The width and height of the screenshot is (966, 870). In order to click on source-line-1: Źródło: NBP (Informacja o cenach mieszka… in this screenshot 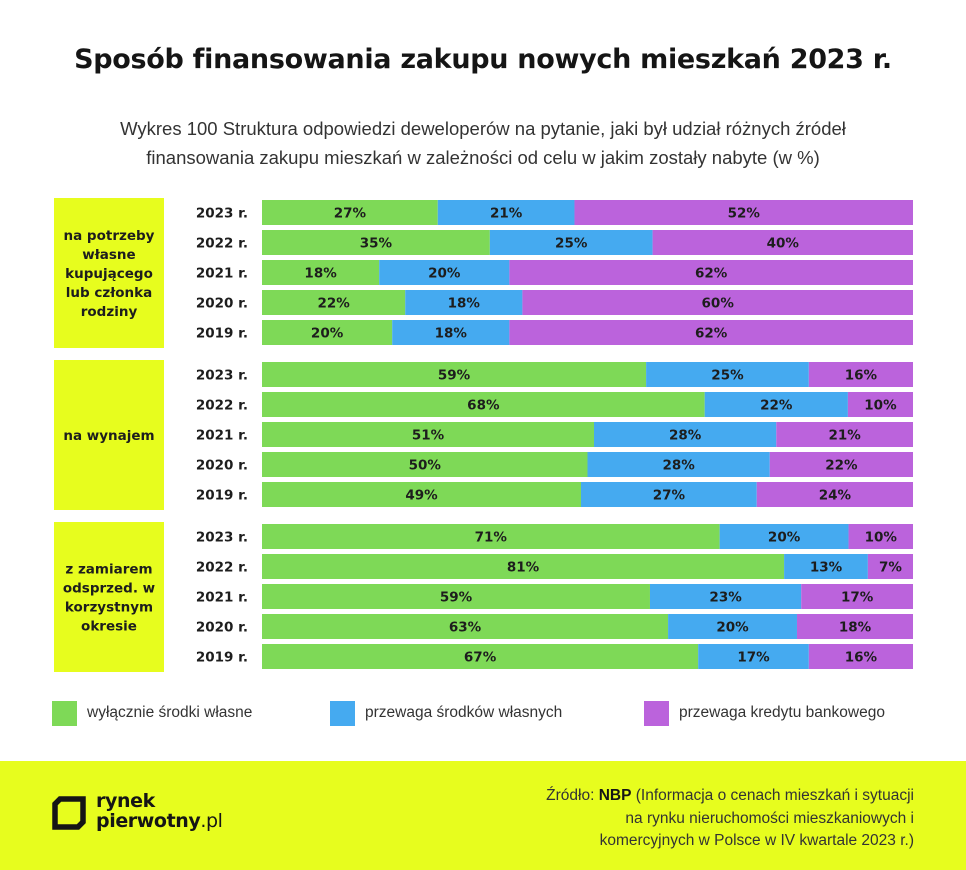, I will do `click(654, 796)`.